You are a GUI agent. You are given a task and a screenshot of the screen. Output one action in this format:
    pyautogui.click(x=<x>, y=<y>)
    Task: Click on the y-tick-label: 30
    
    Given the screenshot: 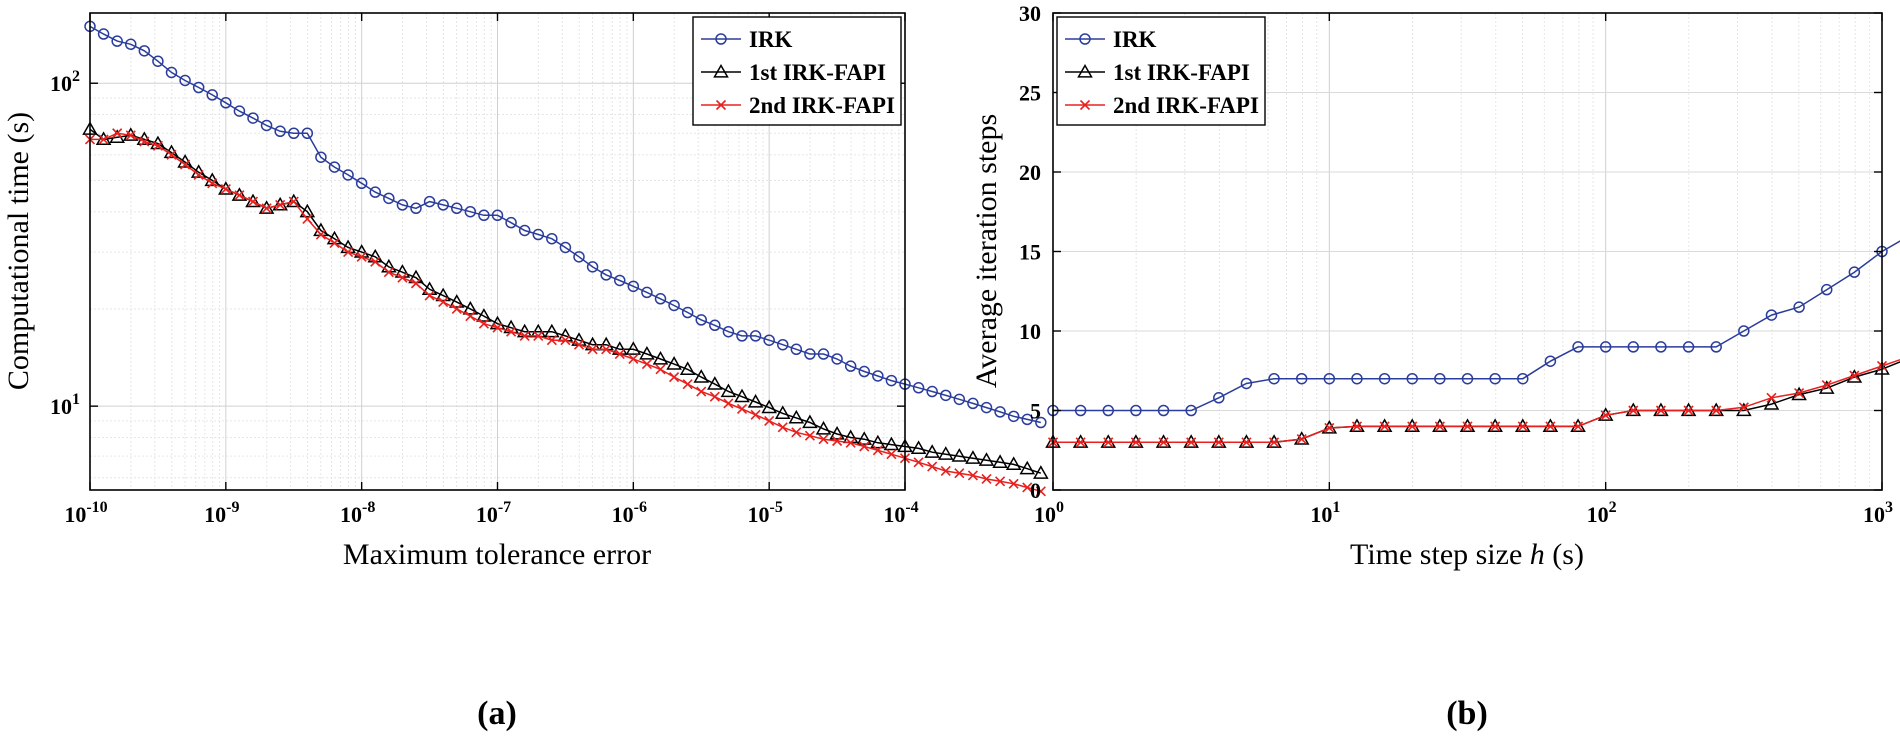 What is the action you would take?
    pyautogui.click(x=1030, y=13)
    